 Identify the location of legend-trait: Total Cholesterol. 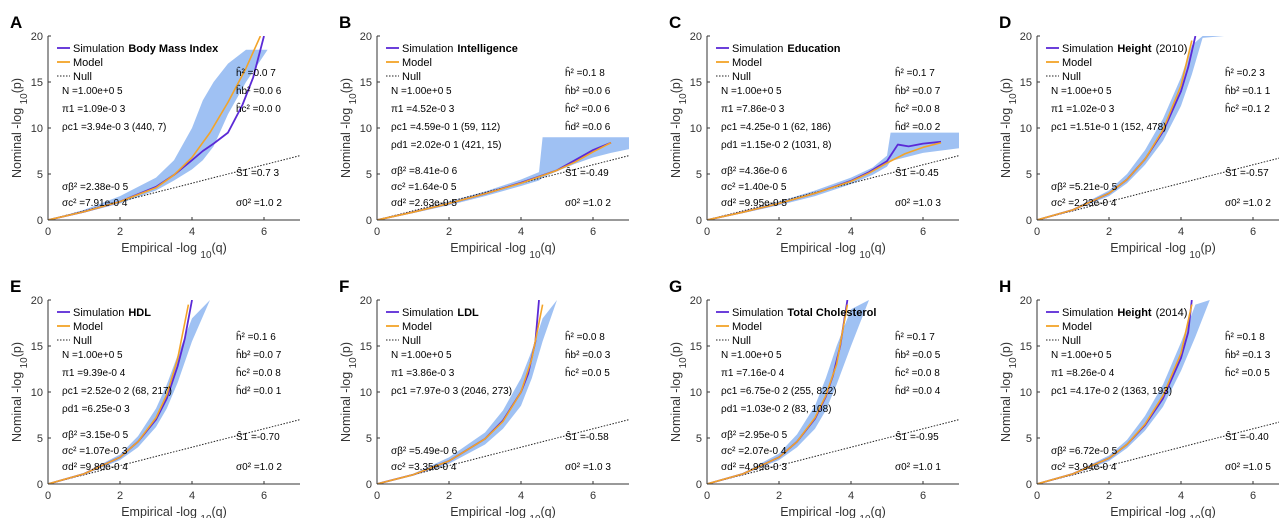
(831, 313).